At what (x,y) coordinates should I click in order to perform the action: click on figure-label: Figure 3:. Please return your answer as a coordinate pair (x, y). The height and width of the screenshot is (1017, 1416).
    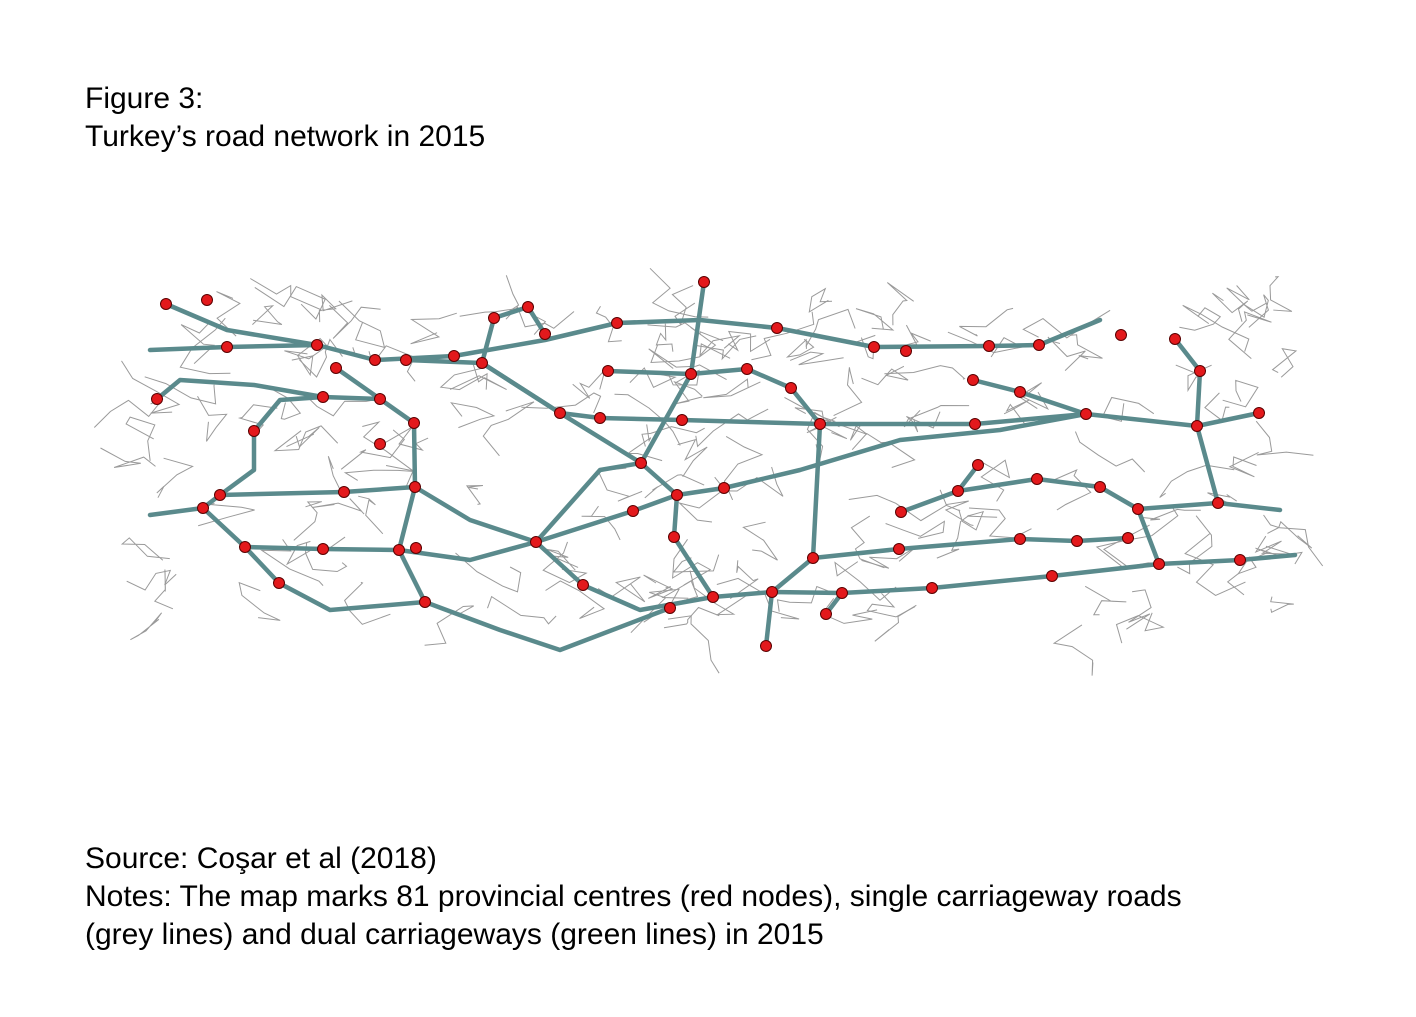
    Looking at the image, I should click on (144, 98).